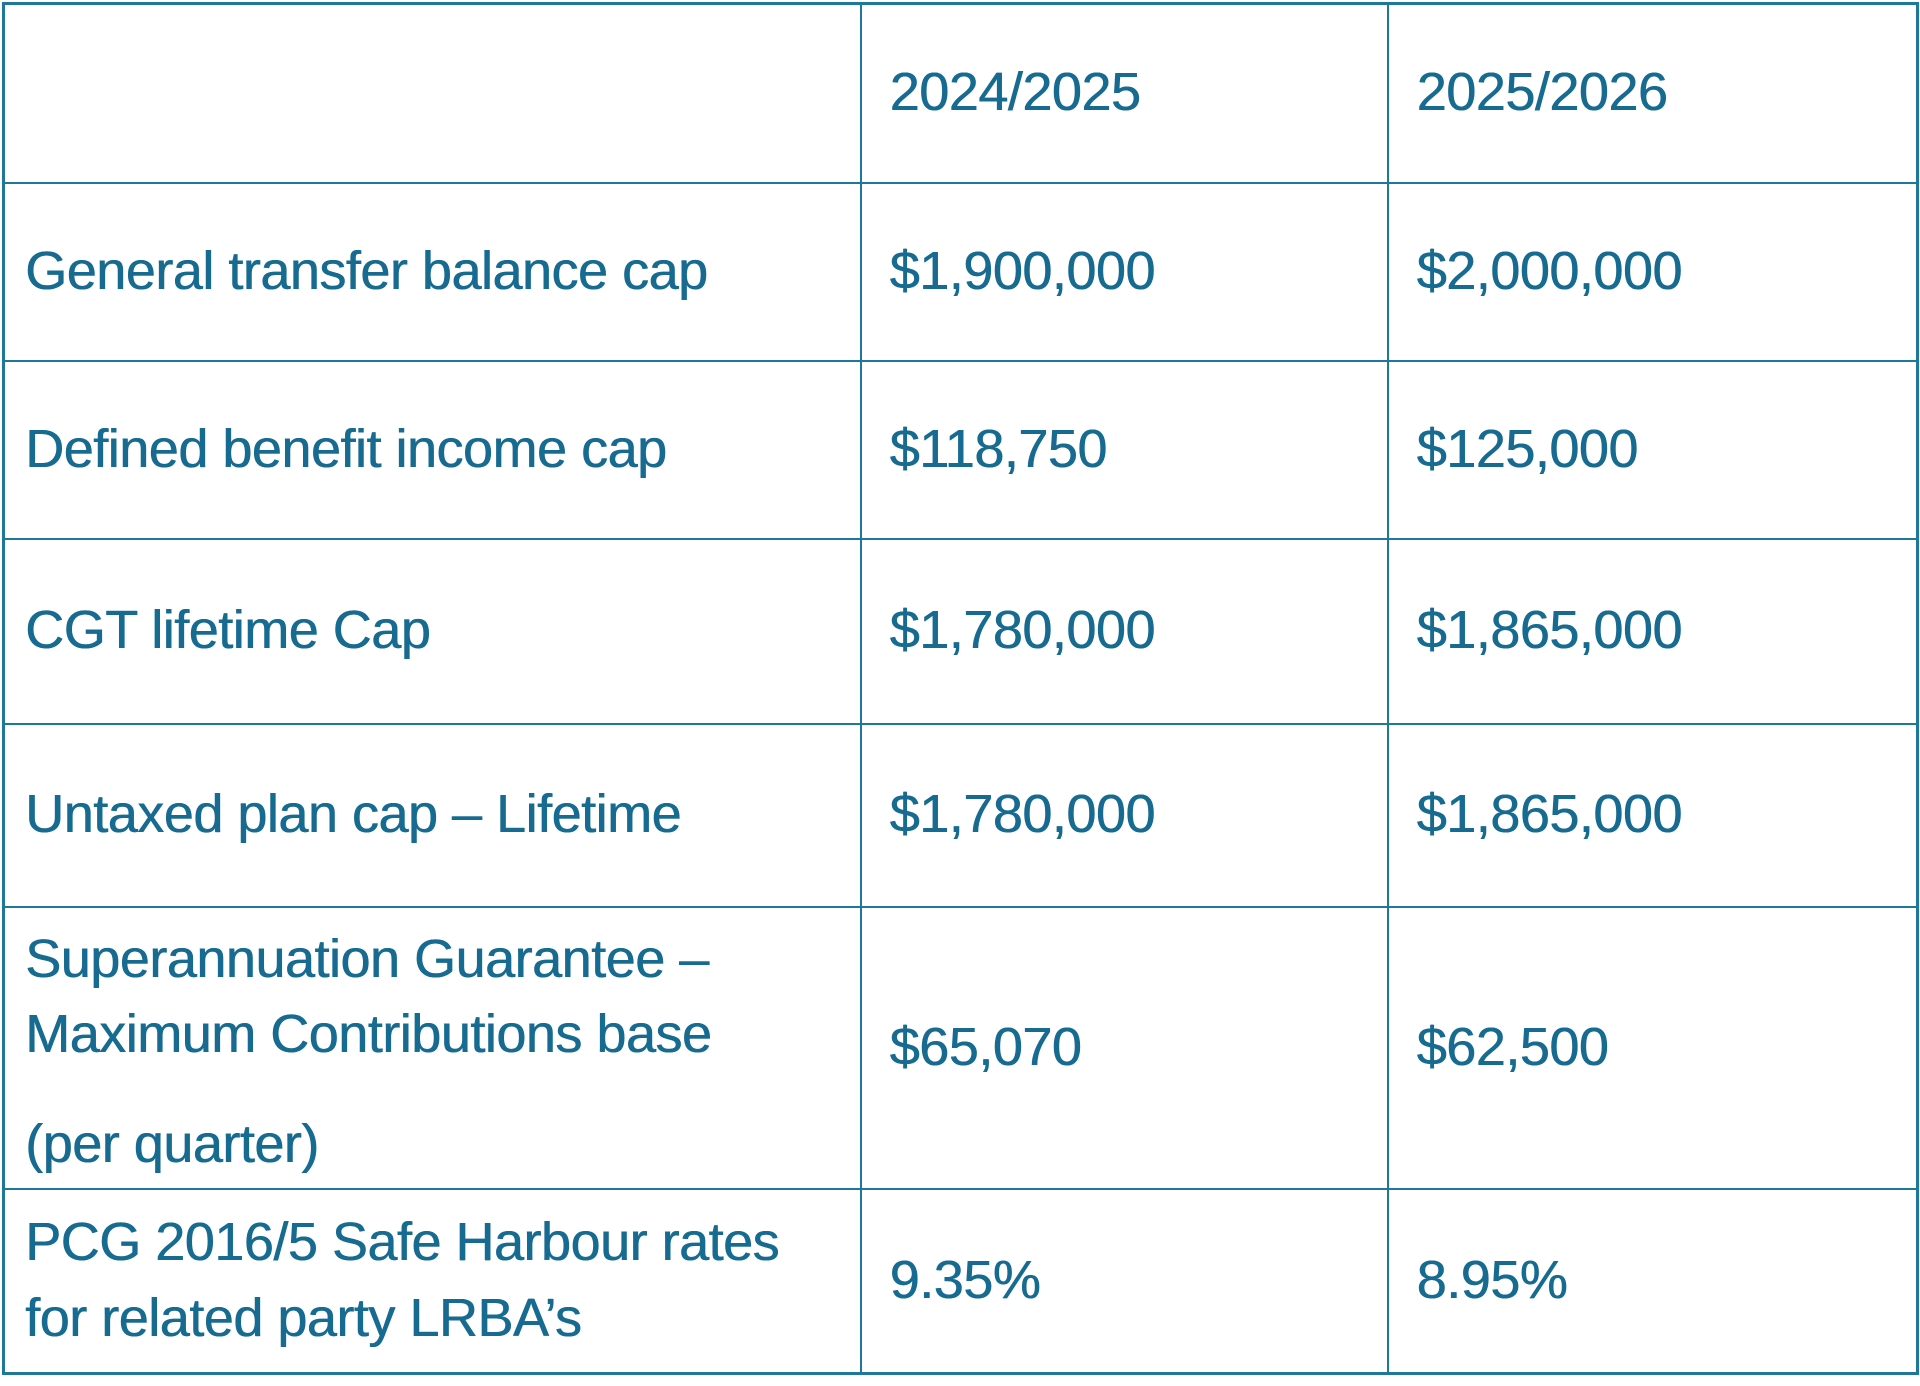 The image size is (1920, 1386). What do you see at coordinates (1124, 449) in the screenshot?
I see `value-2024-2025: $118,750` at bounding box center [1124, 449].